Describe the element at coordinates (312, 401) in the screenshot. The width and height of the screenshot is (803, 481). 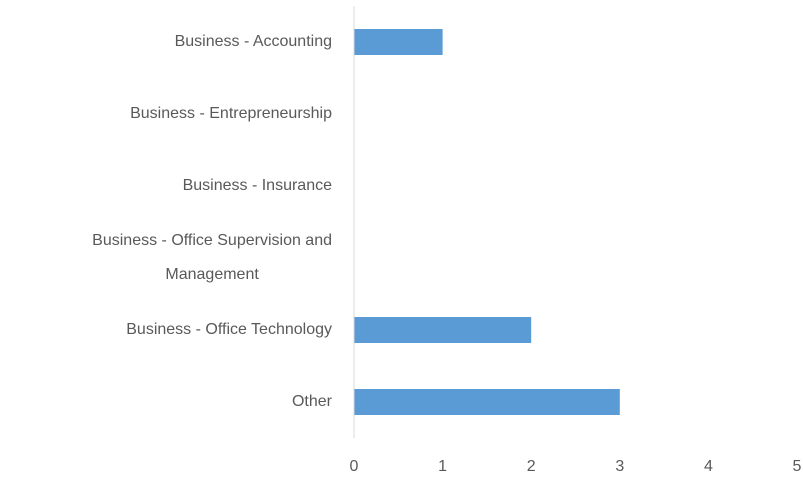
I see `y-tick-label: Other` at that location.